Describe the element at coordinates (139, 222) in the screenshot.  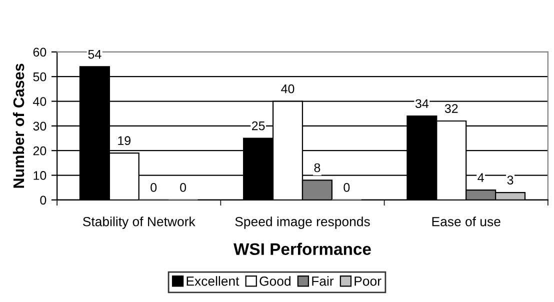
I see `x-tick-label: Stability of Network` at that location.